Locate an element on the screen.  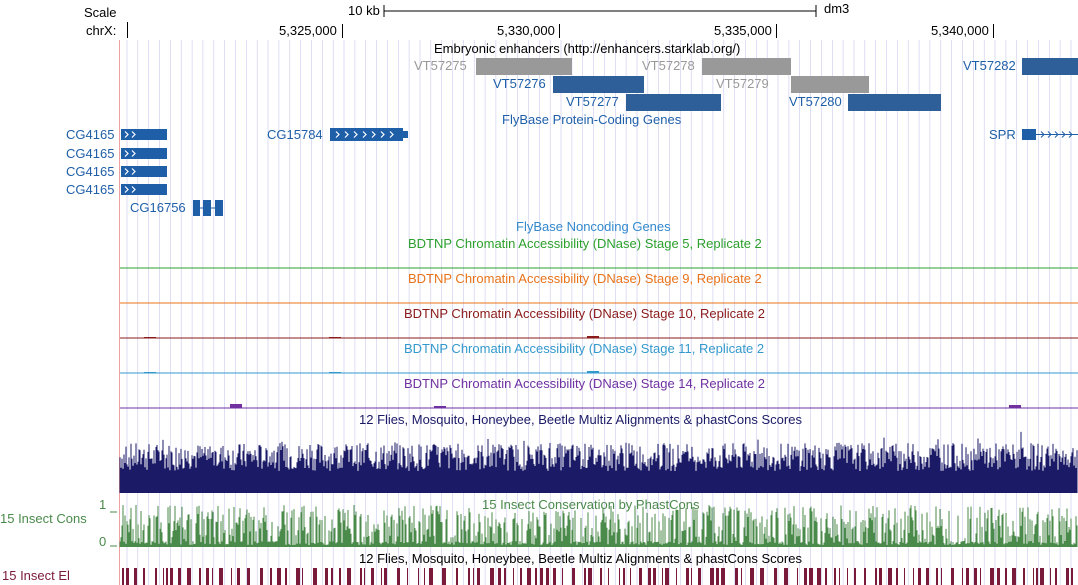
gene-label: SPR is located at coordinates (1002, 134).